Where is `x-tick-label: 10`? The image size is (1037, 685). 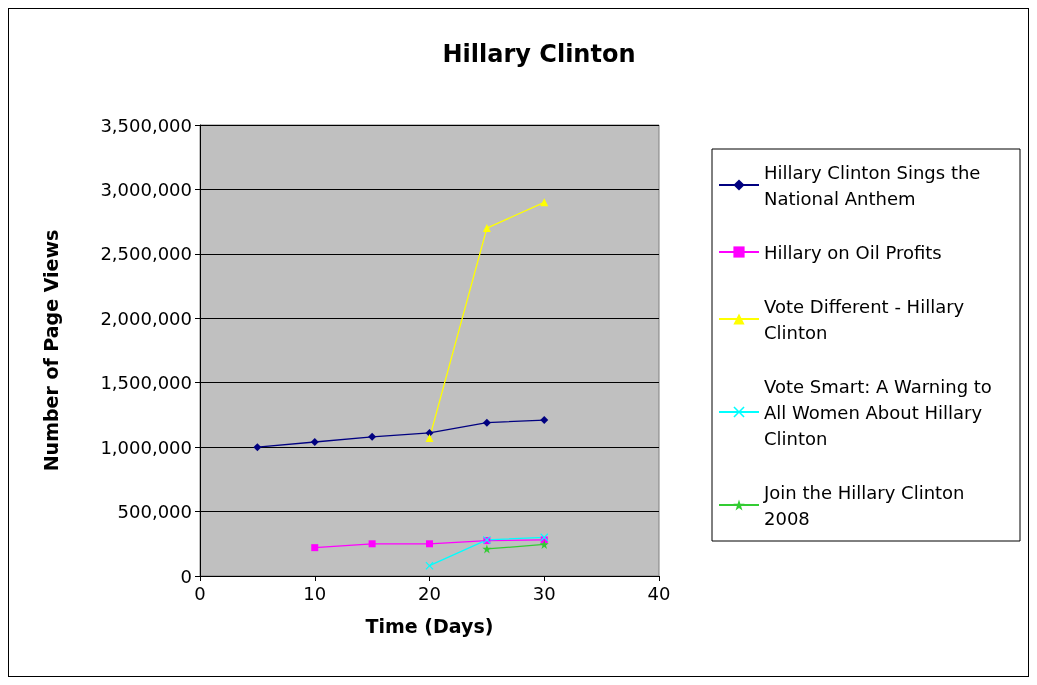 x-tick-label: 10 is located at coordinates (315, 593).